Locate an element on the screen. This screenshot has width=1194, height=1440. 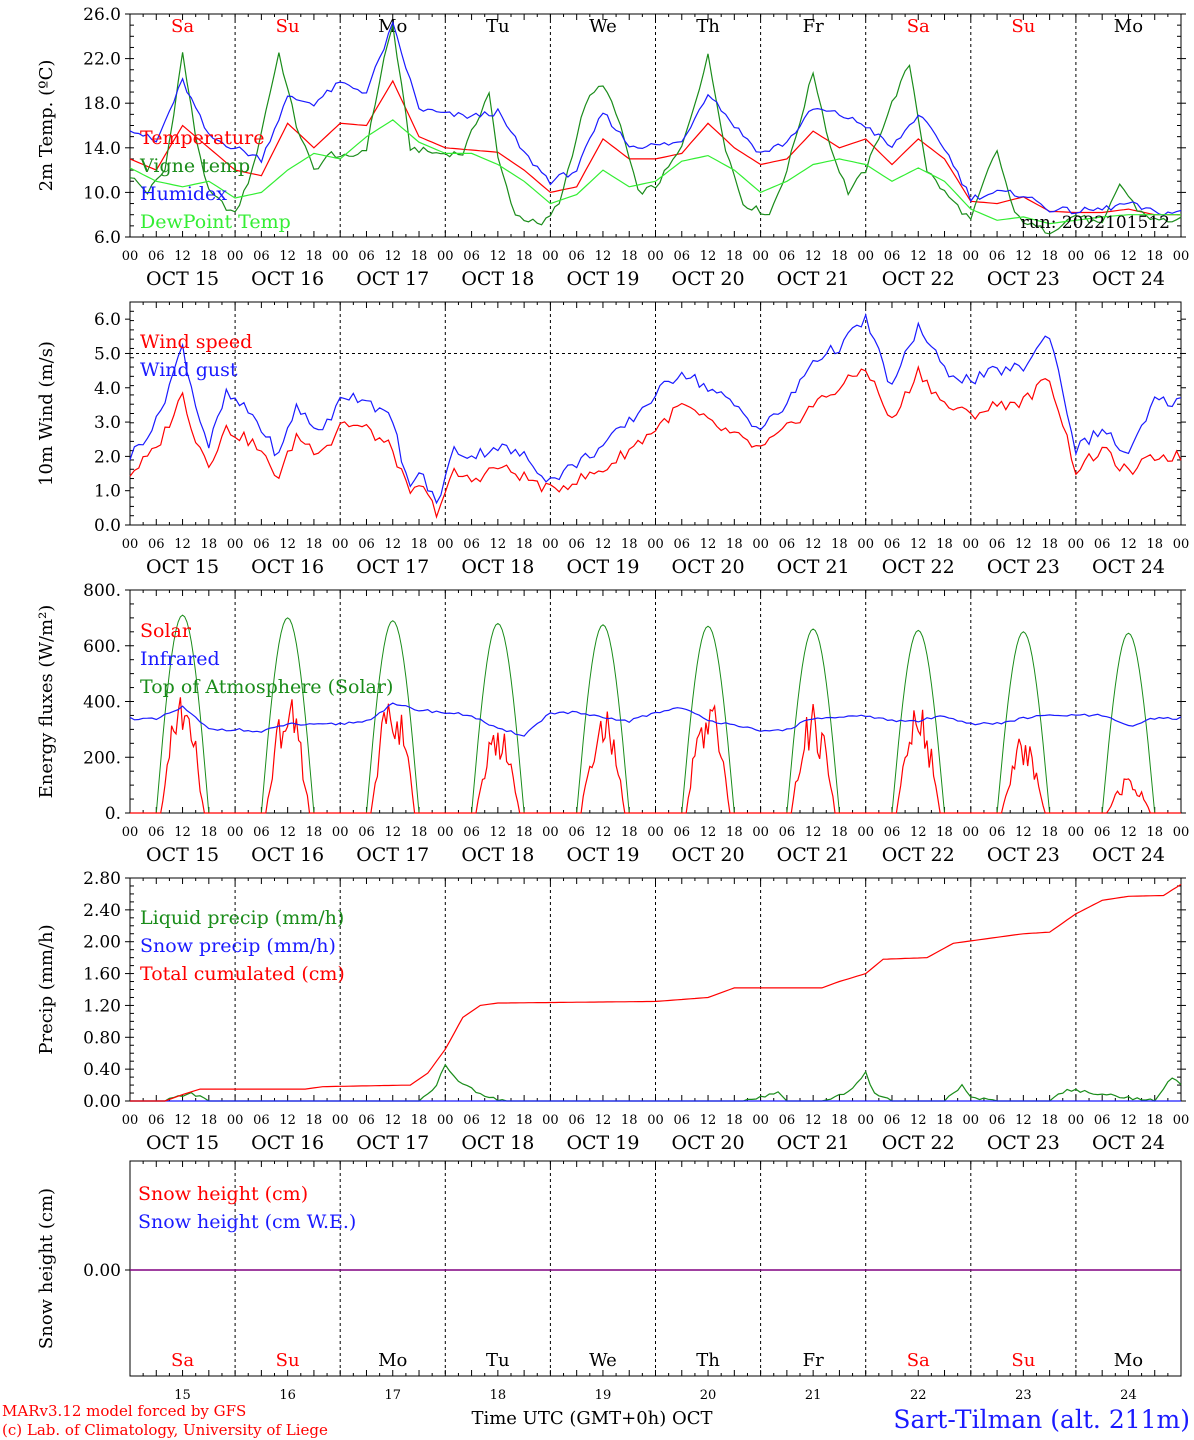
legend-entry: Total cumulated (cm) is located at coordinates (242, 974).